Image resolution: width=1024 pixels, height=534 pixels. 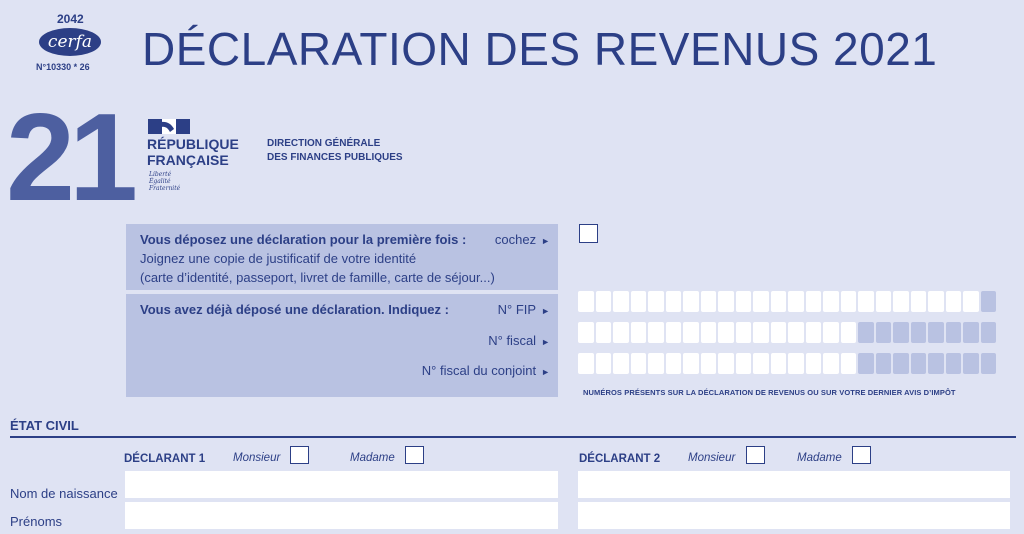 I want to click on declarant-1-madame-label: Madame, so click(x=372, y=458).